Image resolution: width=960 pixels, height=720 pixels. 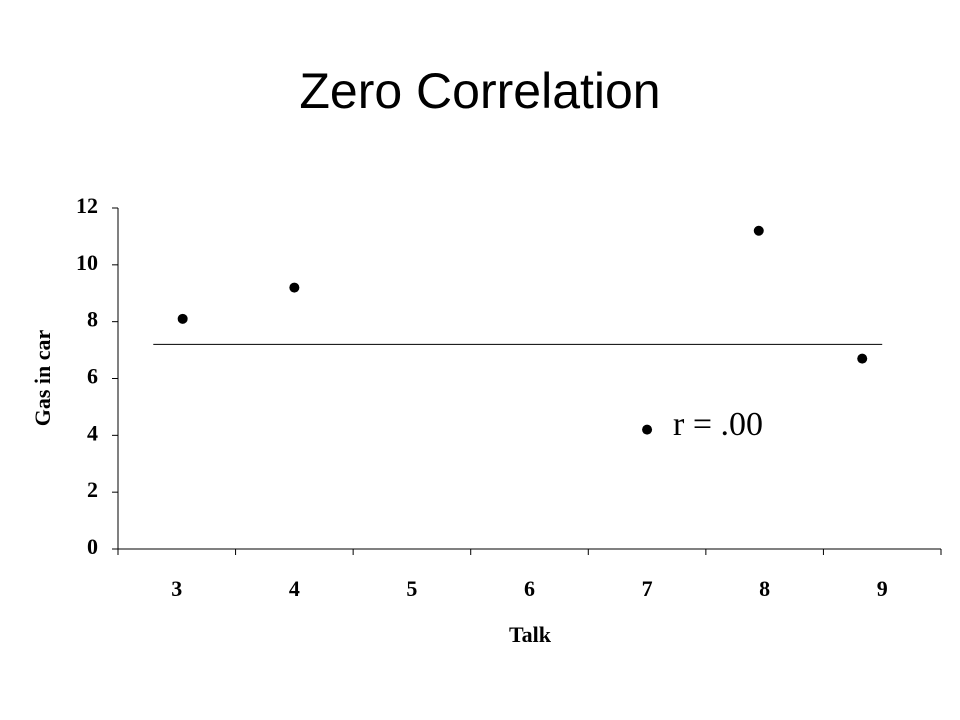 What do you see at coordinates (294, 588) in the screenshot?
I see `x-tick-label: 4` at bounding box center [294, 588].